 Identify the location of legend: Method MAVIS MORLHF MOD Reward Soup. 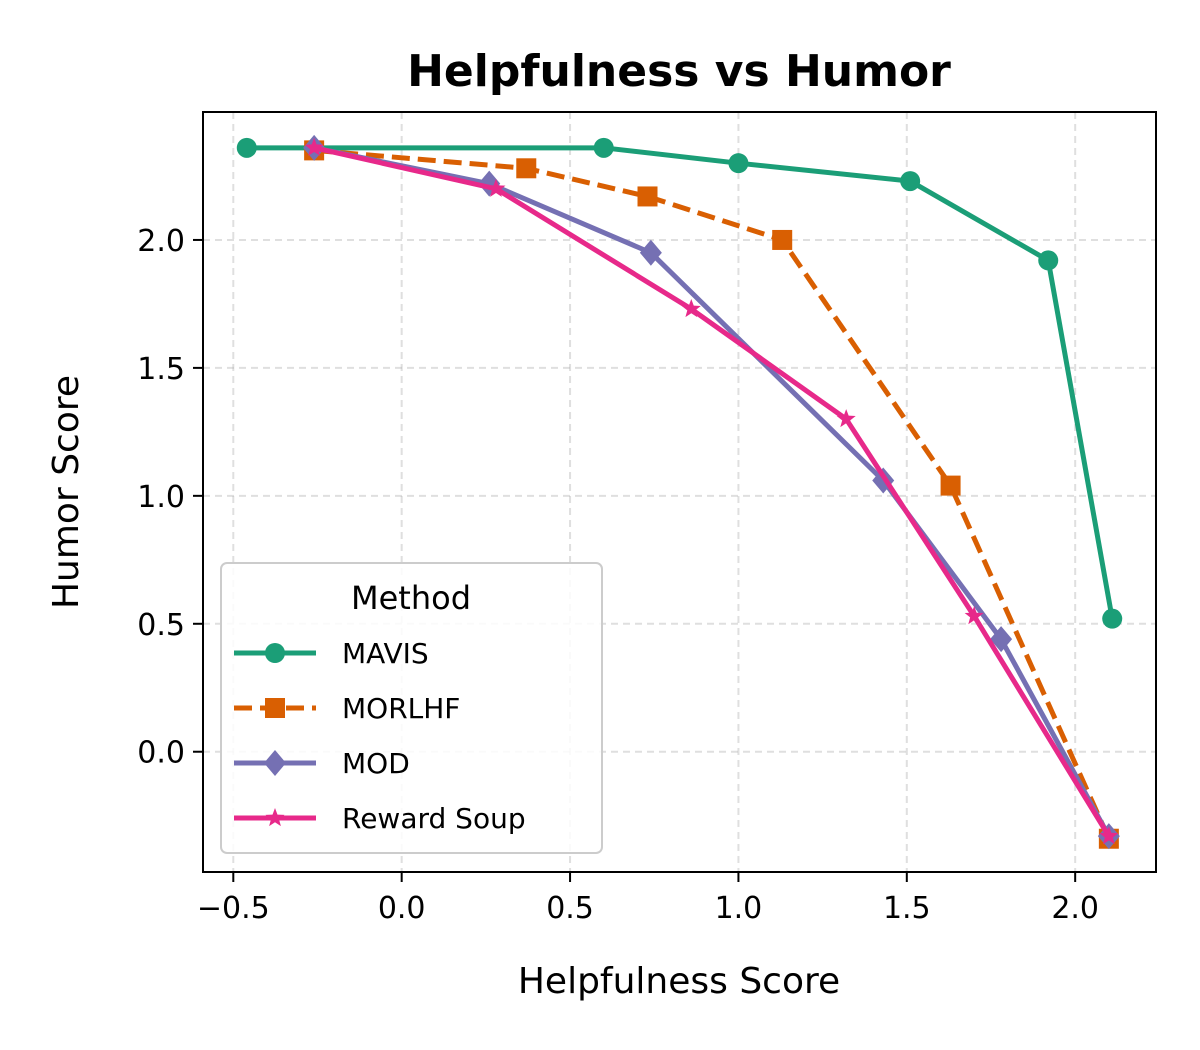
(411, 708).